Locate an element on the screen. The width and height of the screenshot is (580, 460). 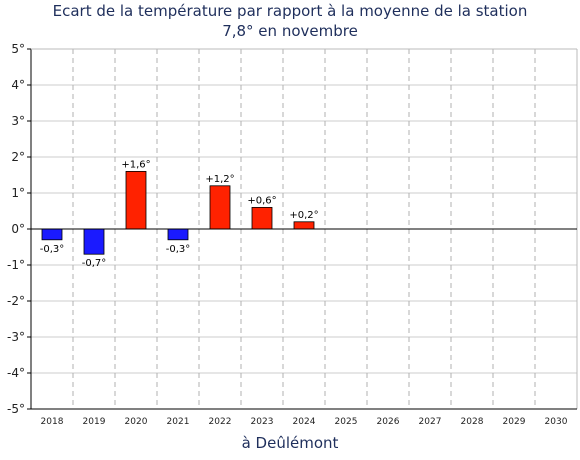
x-tick-label: 2018 is located at coordinates (52, 422).